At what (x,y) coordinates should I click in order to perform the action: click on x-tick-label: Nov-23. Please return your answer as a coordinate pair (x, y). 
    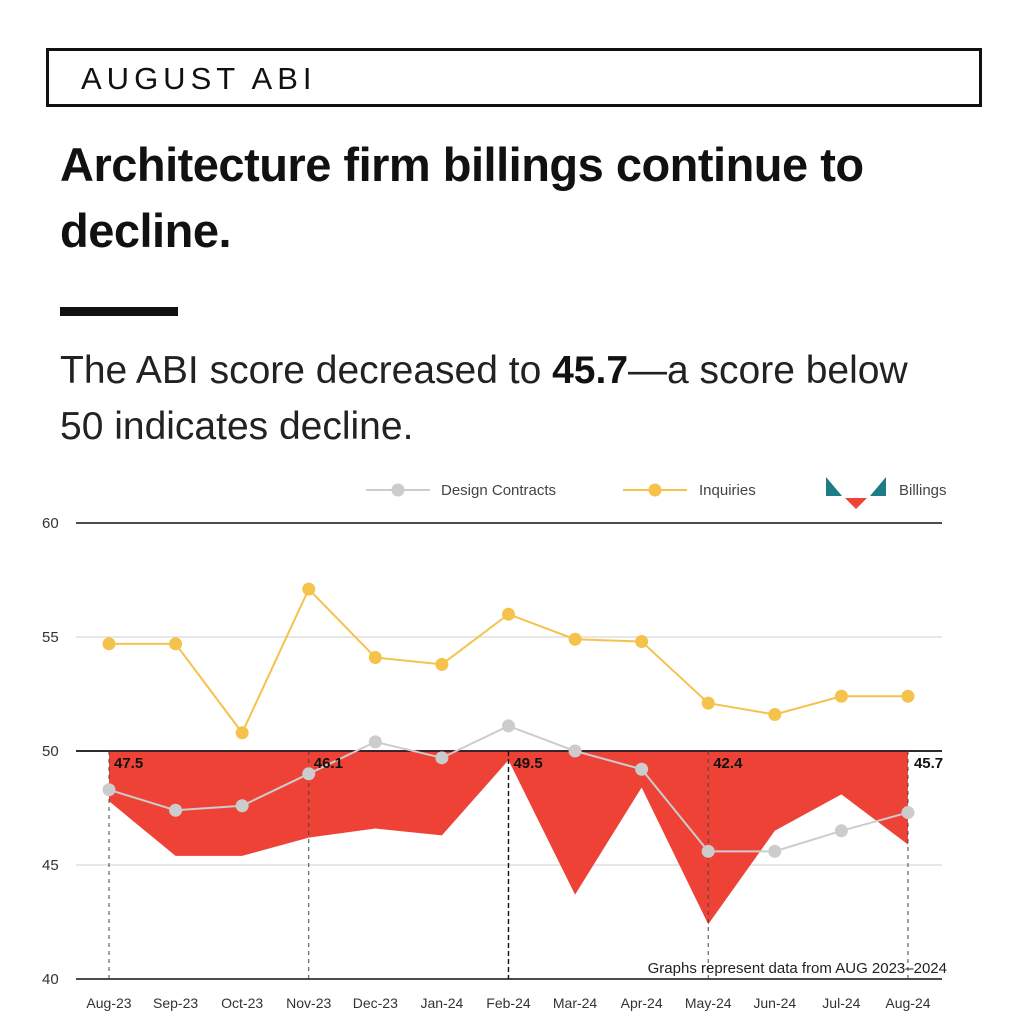
    Looking at the image, I should click on (308, 1003).